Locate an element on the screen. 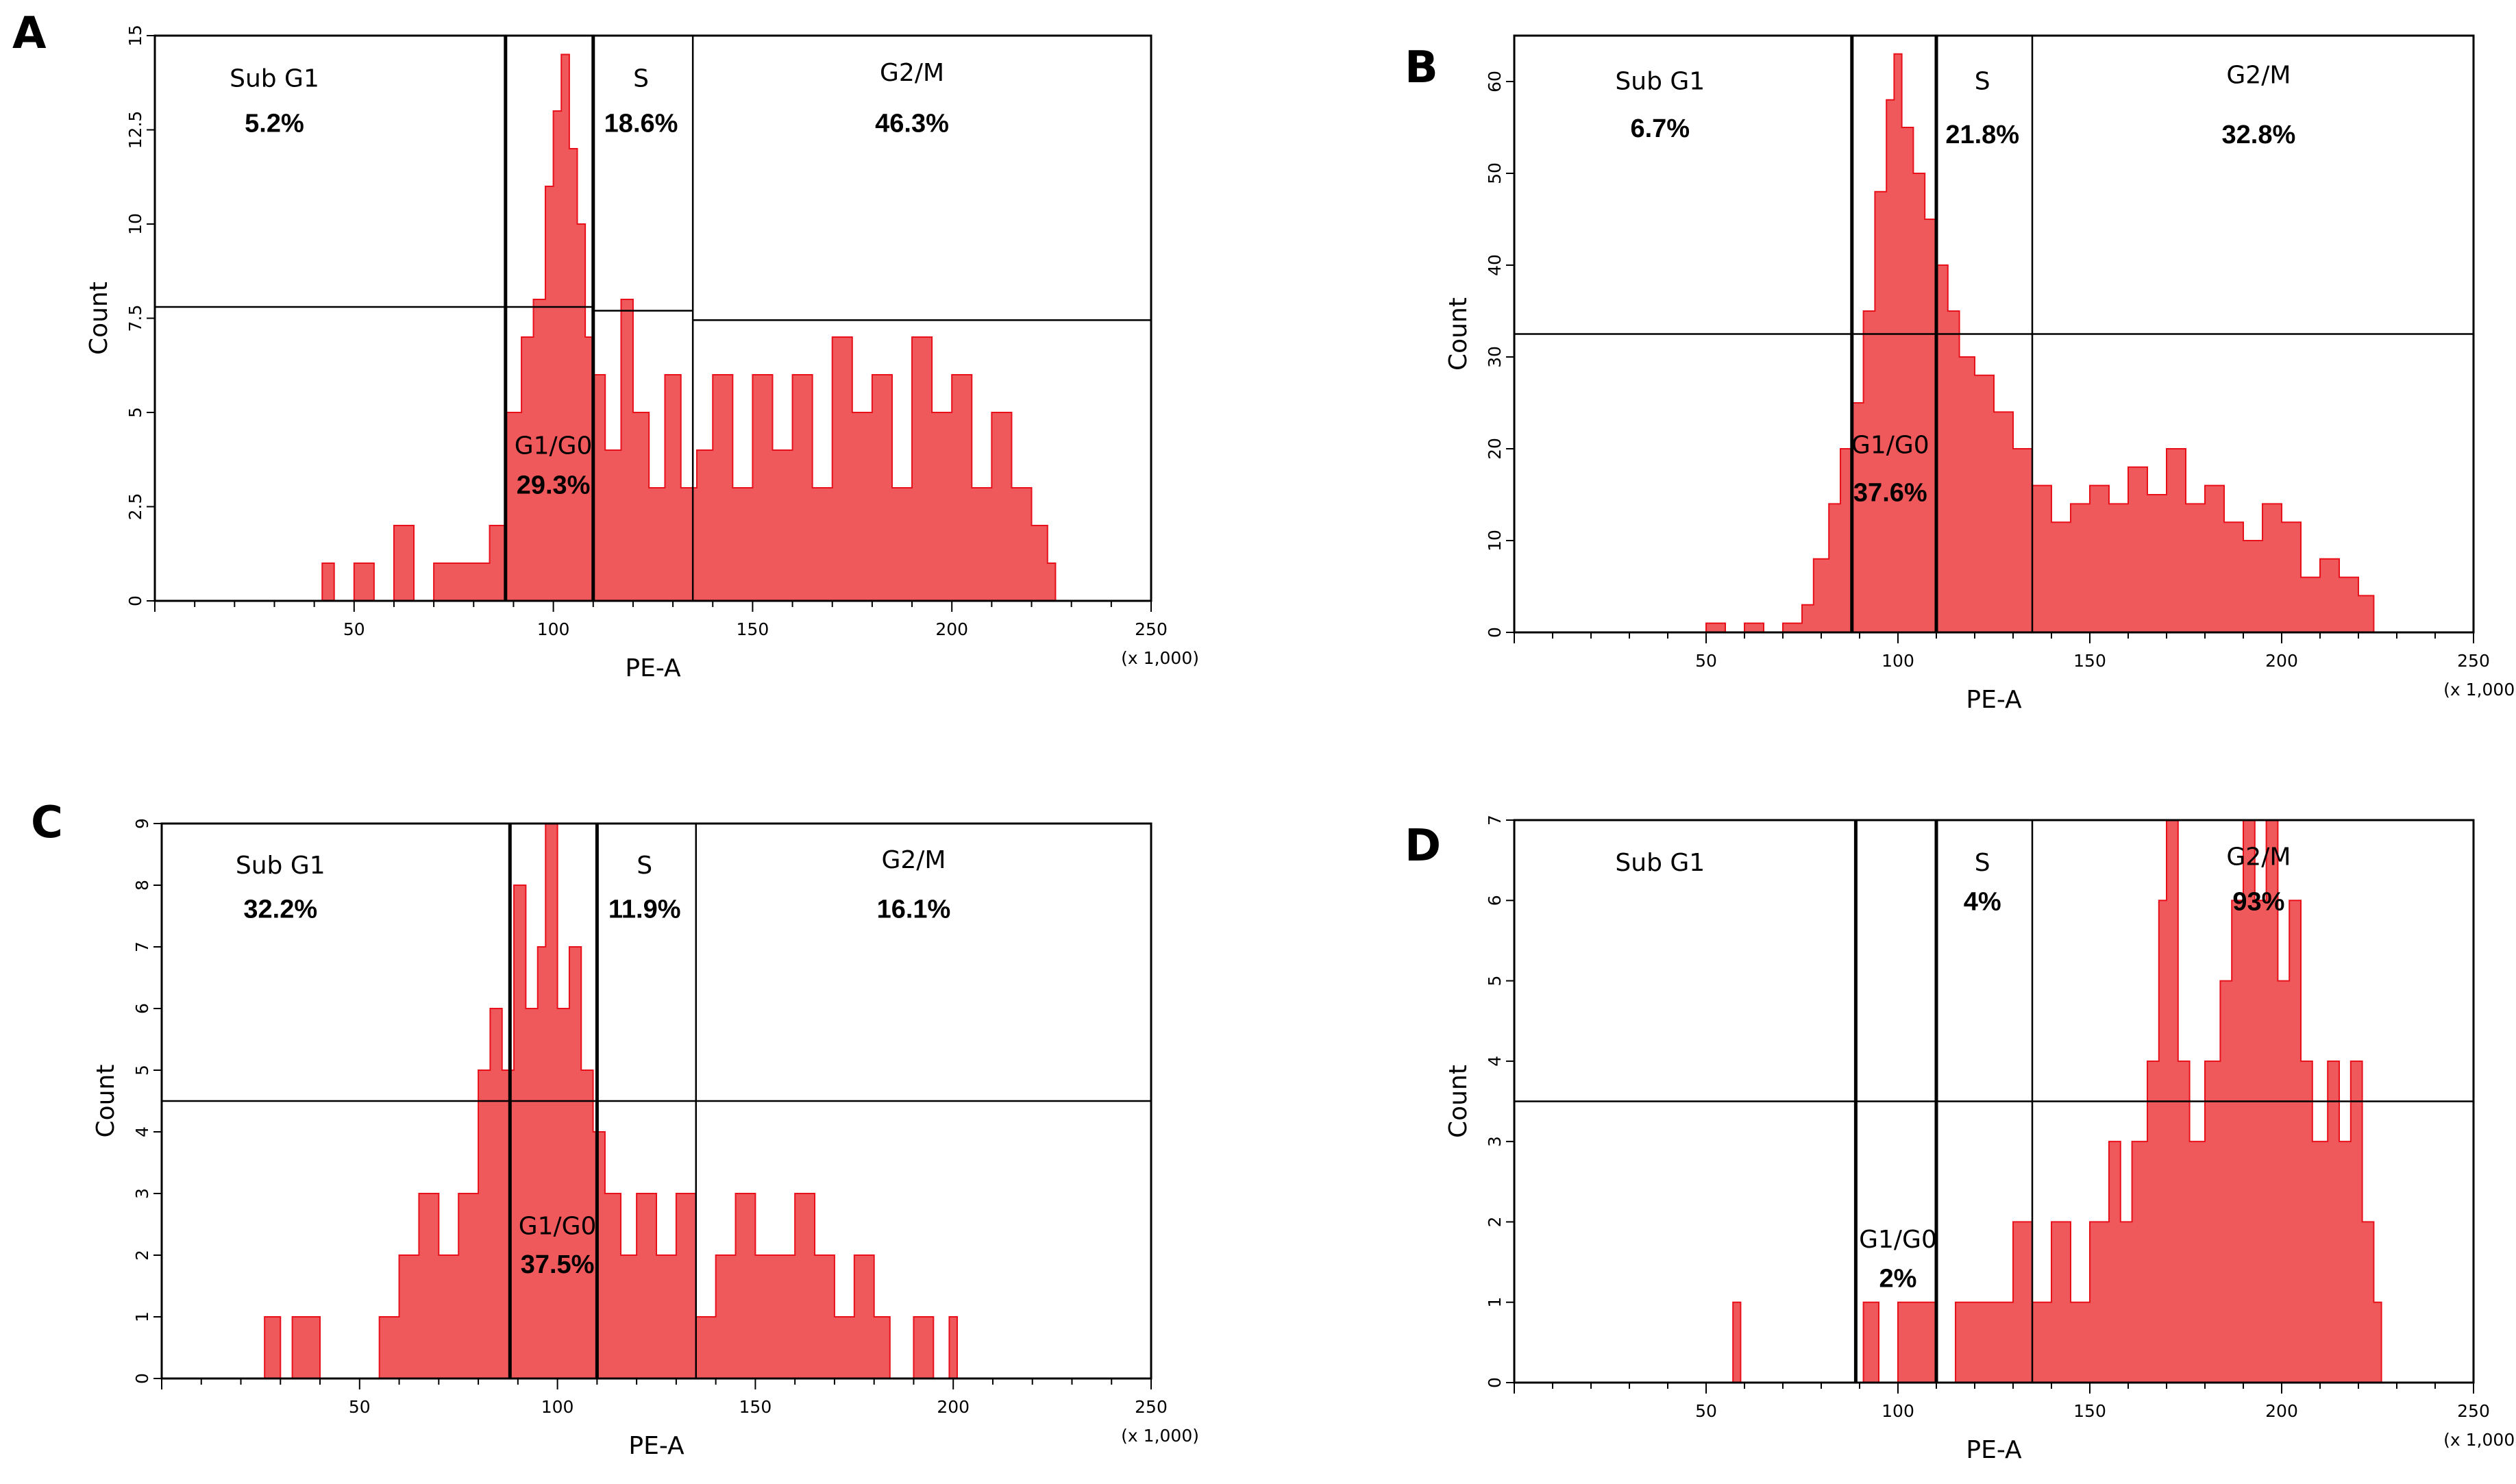 Image resolution: width=2516 pixels, height=1484 pixels. gate-percent-label: 18.6% is located at coordinates (641, 124).